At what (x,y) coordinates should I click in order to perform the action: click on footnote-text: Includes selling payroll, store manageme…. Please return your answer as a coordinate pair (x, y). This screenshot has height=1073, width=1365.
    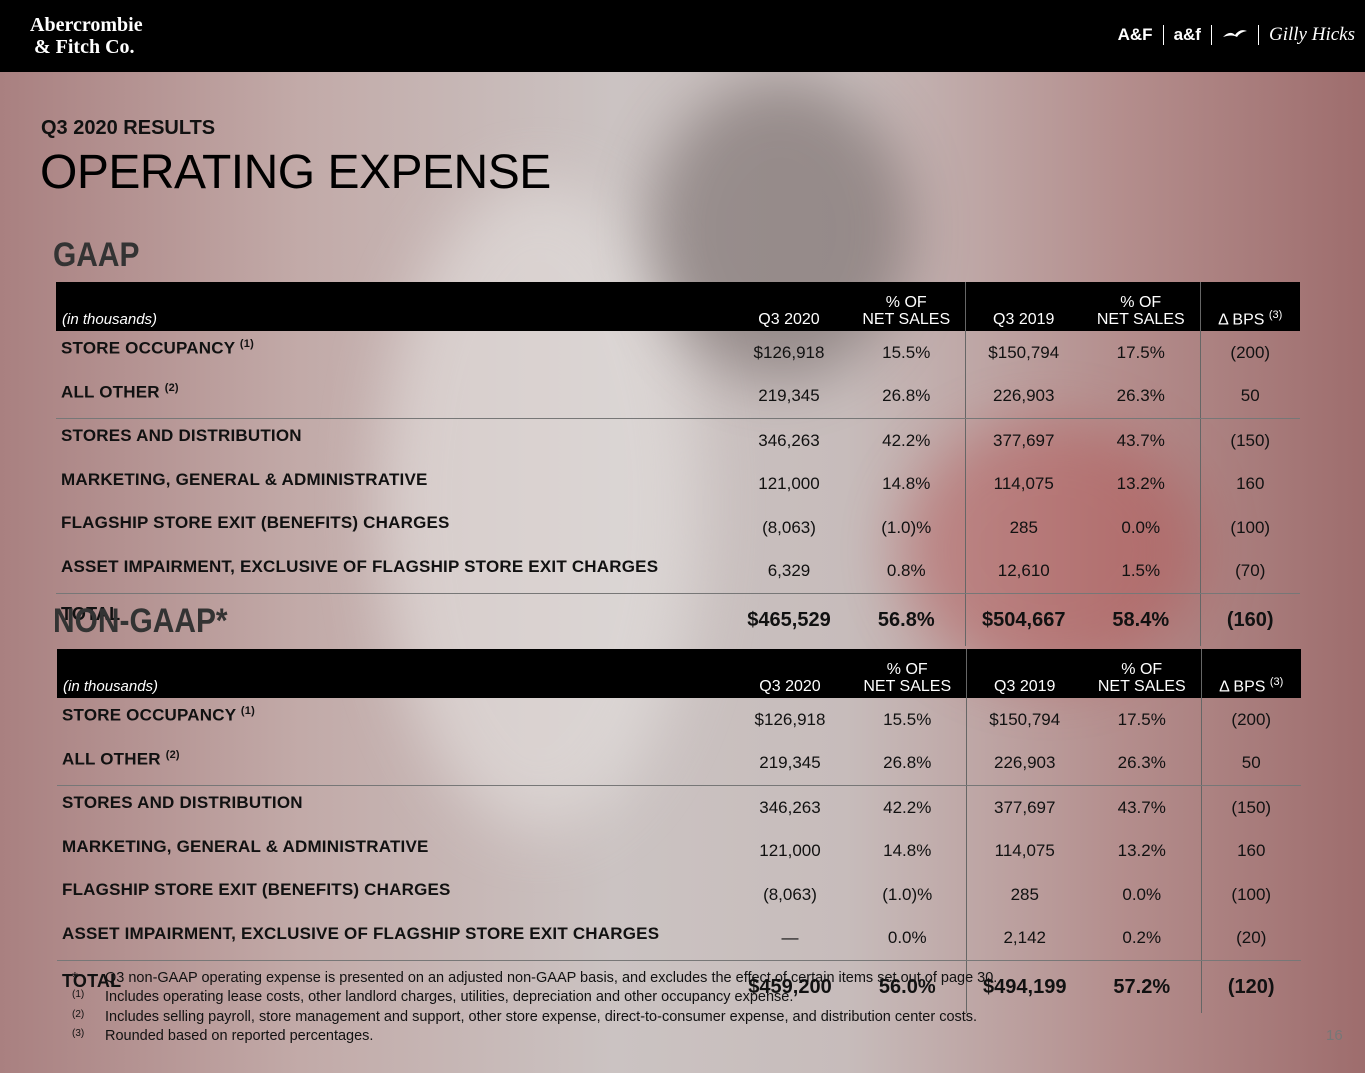
    Looking at the image, I should click on (541, 1017).